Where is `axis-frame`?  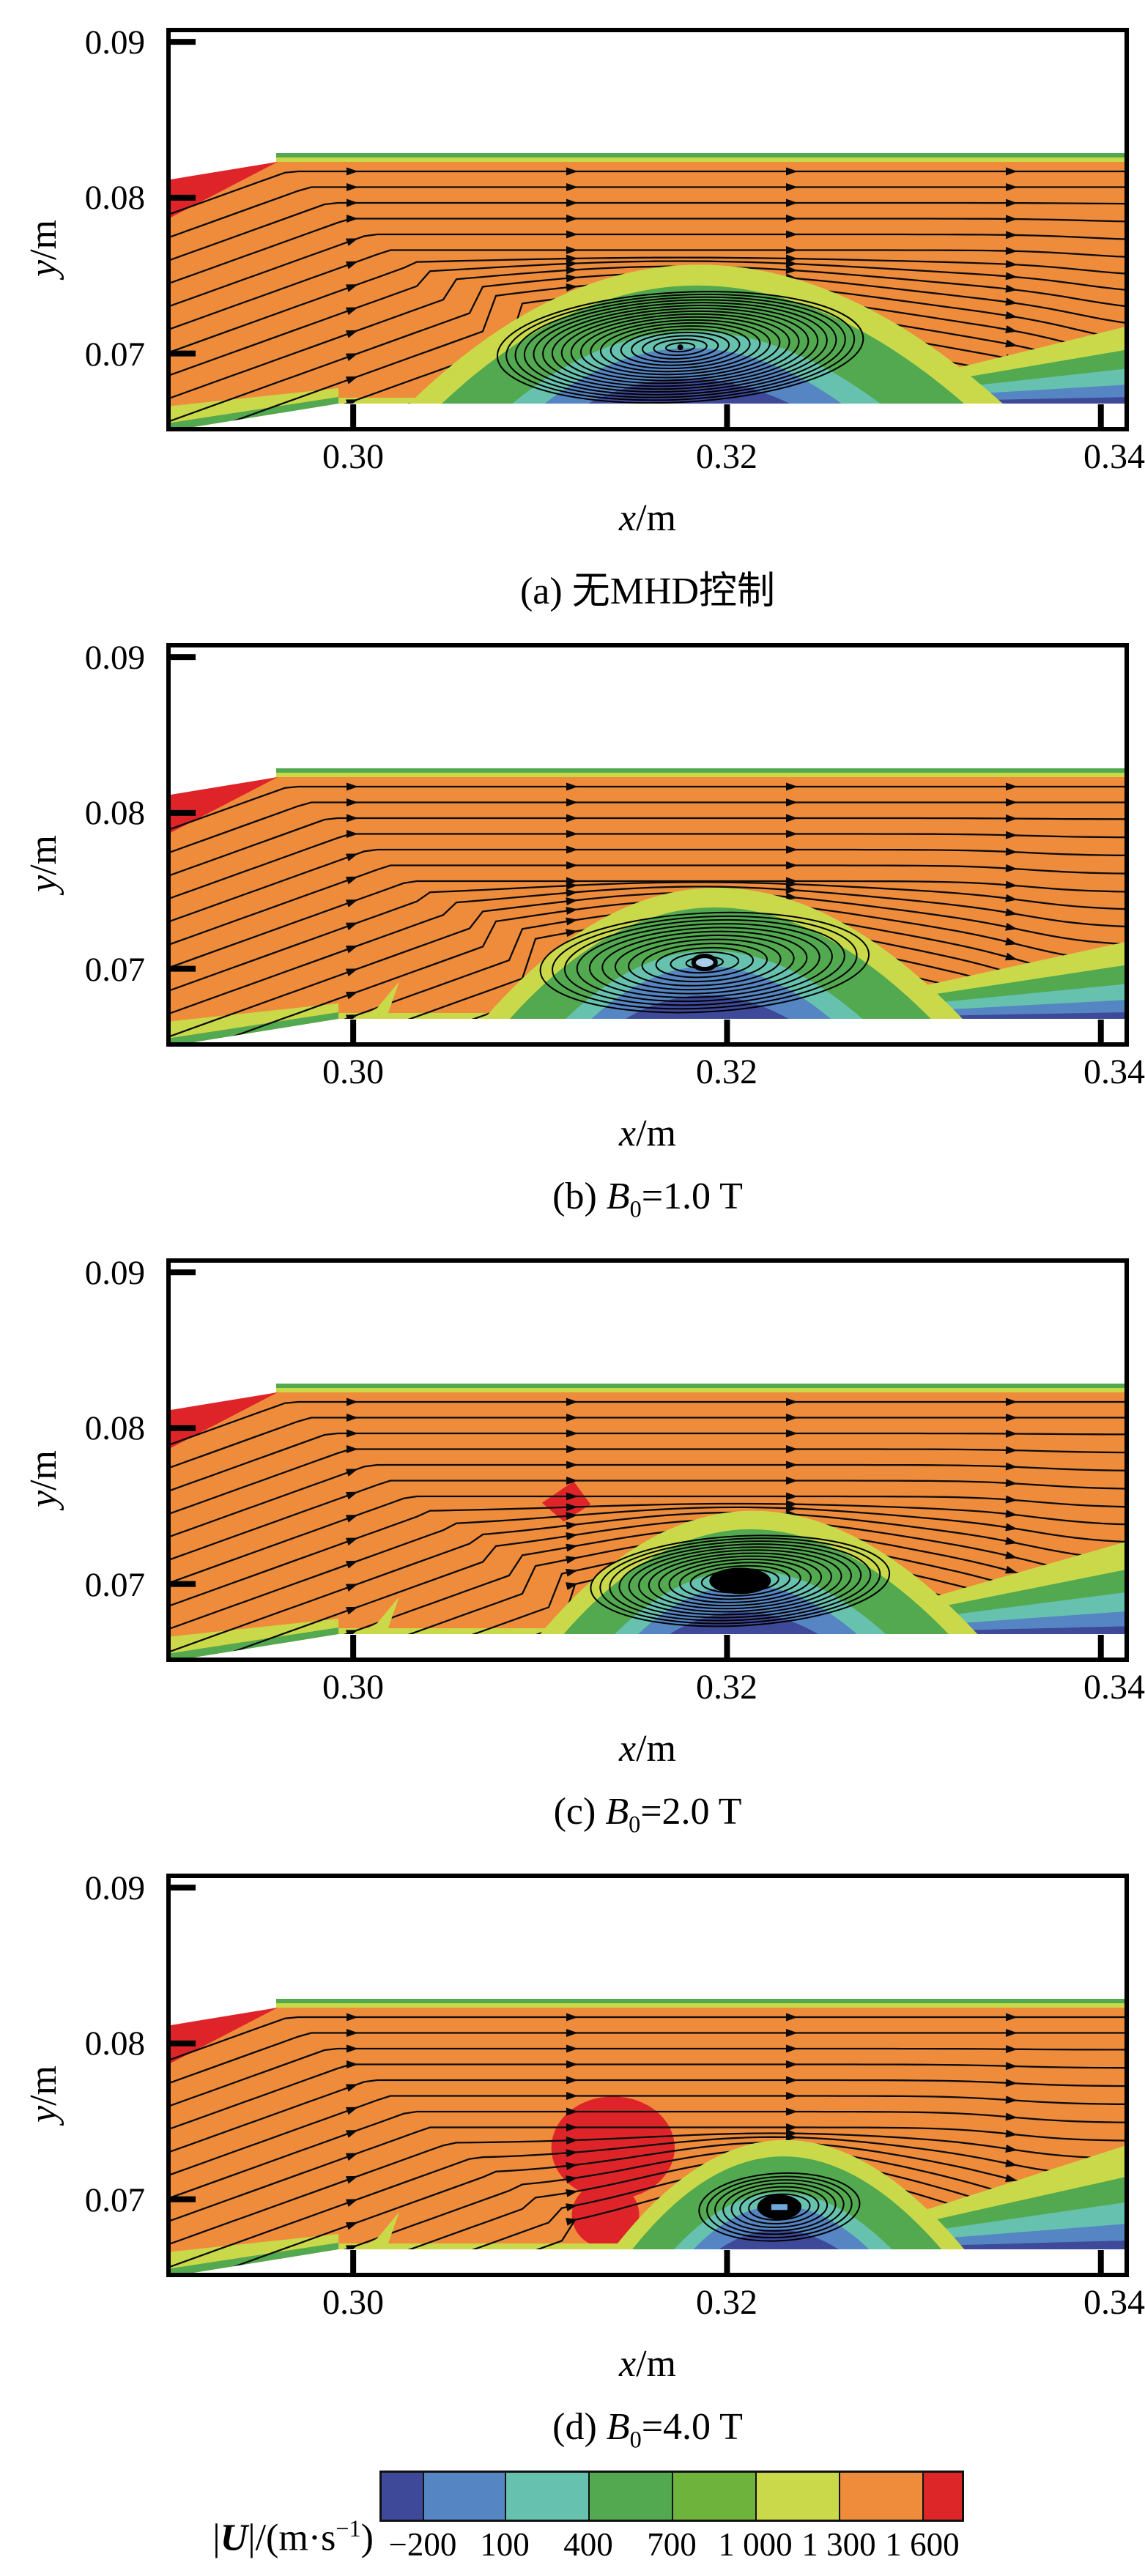 axis-frame is located at coordinates (647, 2075).